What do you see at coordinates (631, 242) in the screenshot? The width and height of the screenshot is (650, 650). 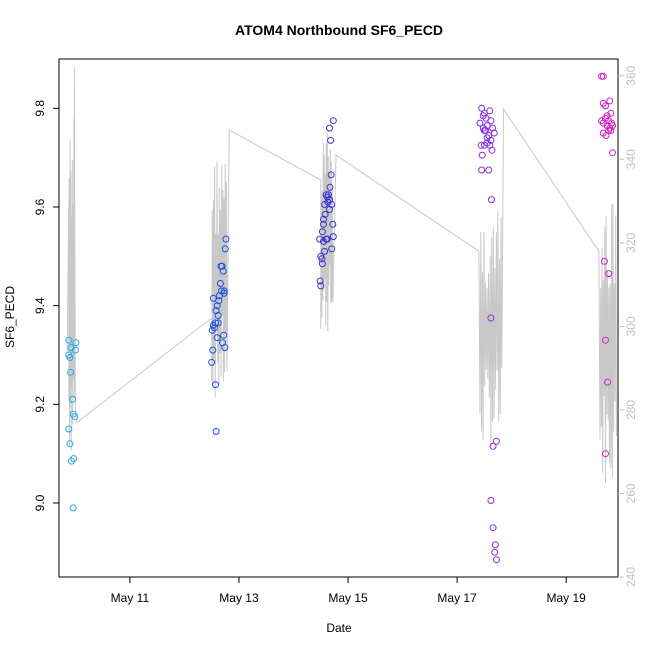 I see `y2-tick-label: 320` at bounding box center [631, 242].